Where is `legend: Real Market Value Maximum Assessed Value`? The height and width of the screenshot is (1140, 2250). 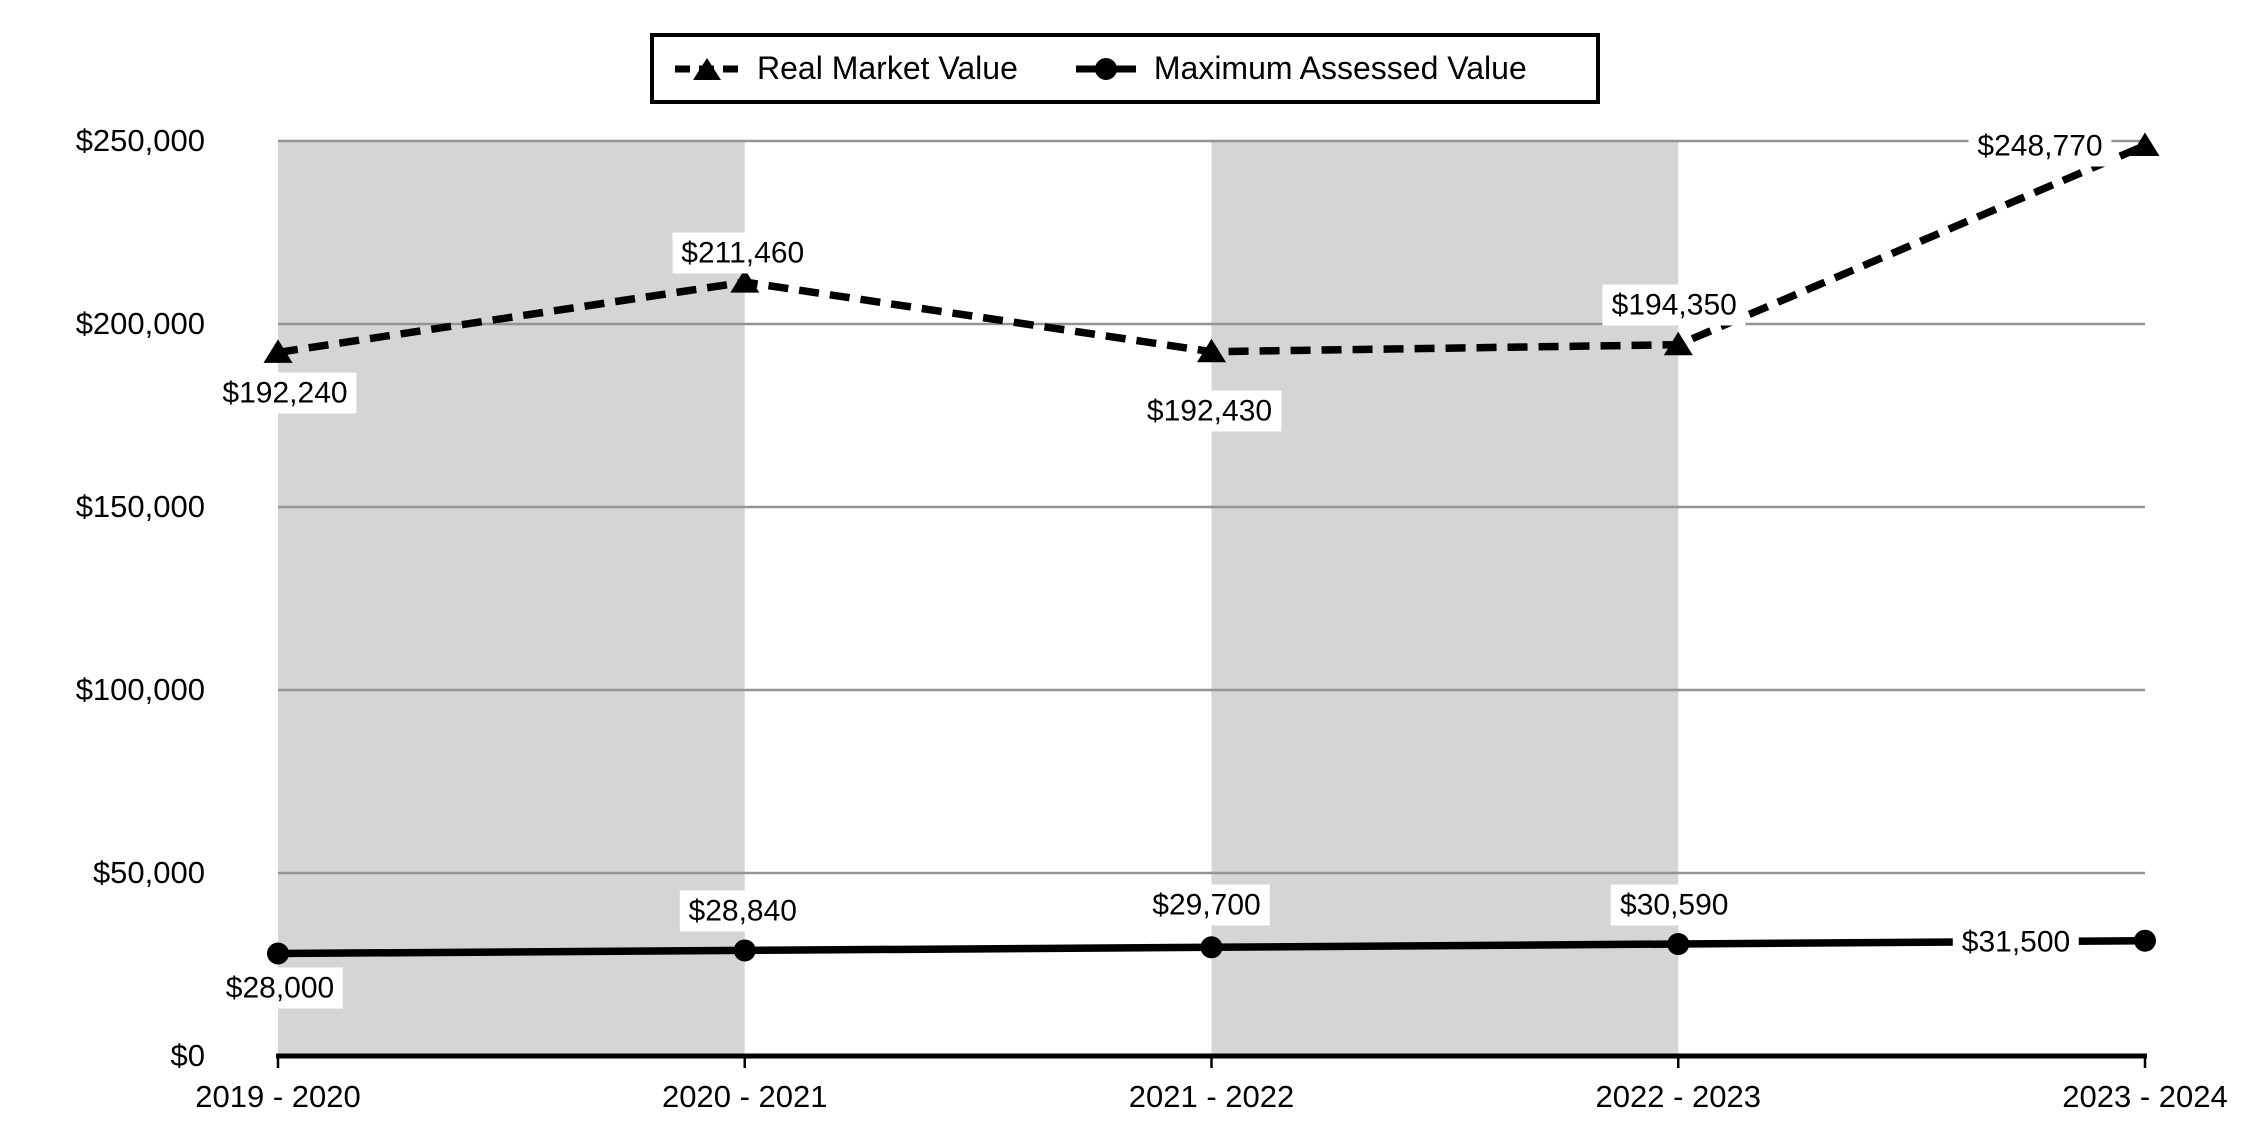
legend: Real Market Value Maximum Assessed Value is located at coordinates (1125, 68).